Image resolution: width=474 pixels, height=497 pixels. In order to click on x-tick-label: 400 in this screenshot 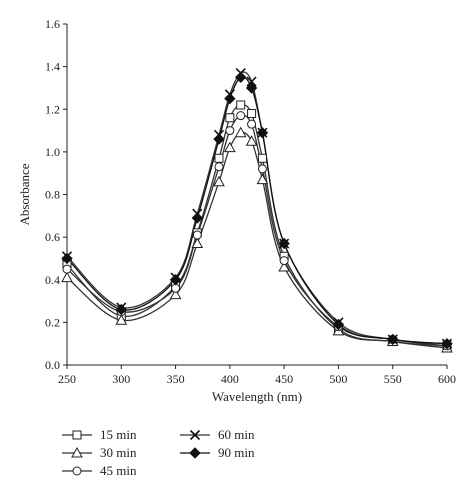, I will do `click(230, 379)`.